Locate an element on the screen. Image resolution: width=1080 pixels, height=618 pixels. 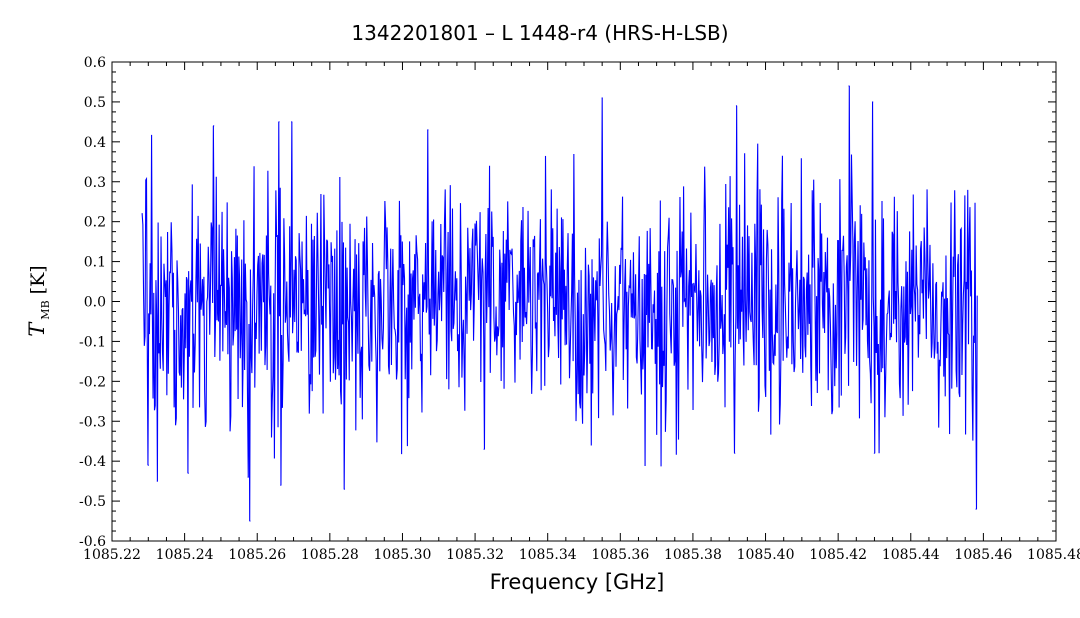
x-tick-label: 1085.32 is located at coordinates (475, 555).